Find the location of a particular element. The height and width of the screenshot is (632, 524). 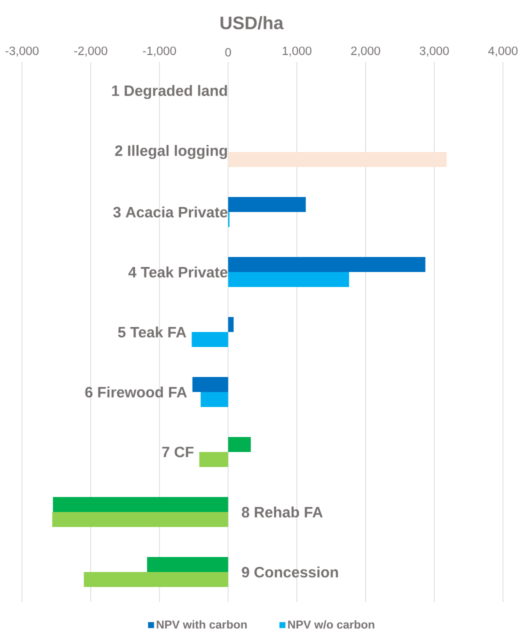

x-tick-label: 0 is located at coordinates (228, 52).